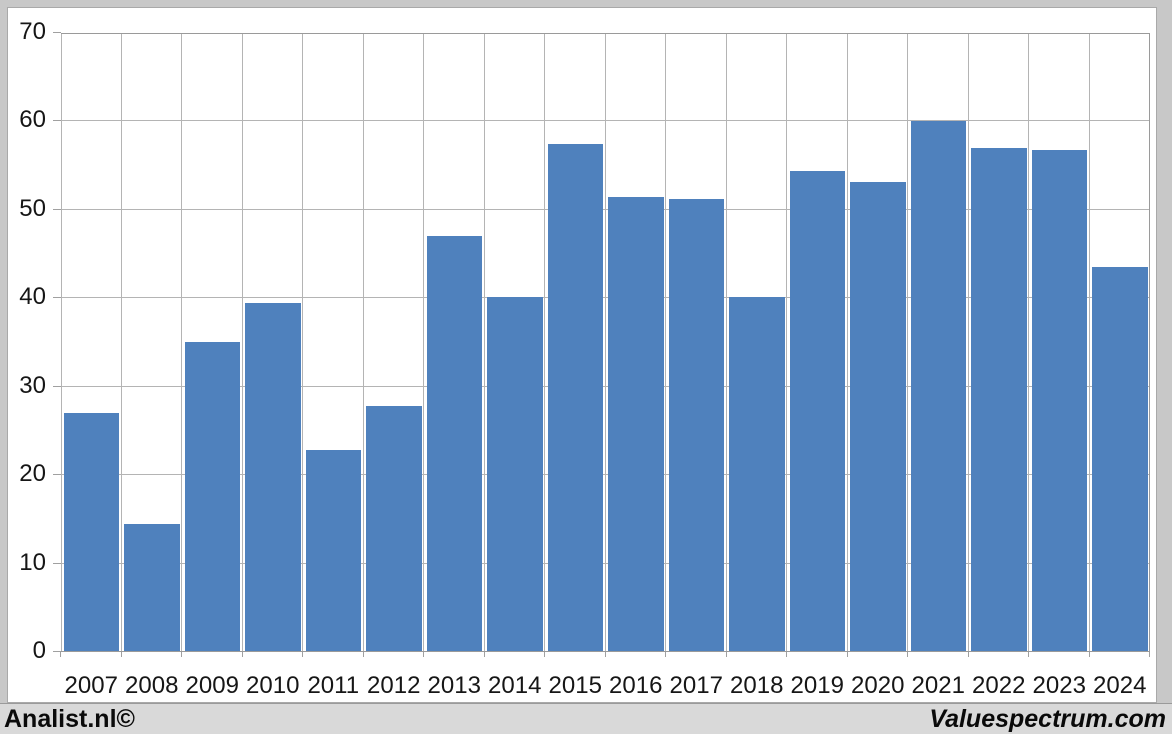 Image resolution: width=1172 pixels, height=734 pixels. I want to click on y-tick-label: 30, so click(32, 385).